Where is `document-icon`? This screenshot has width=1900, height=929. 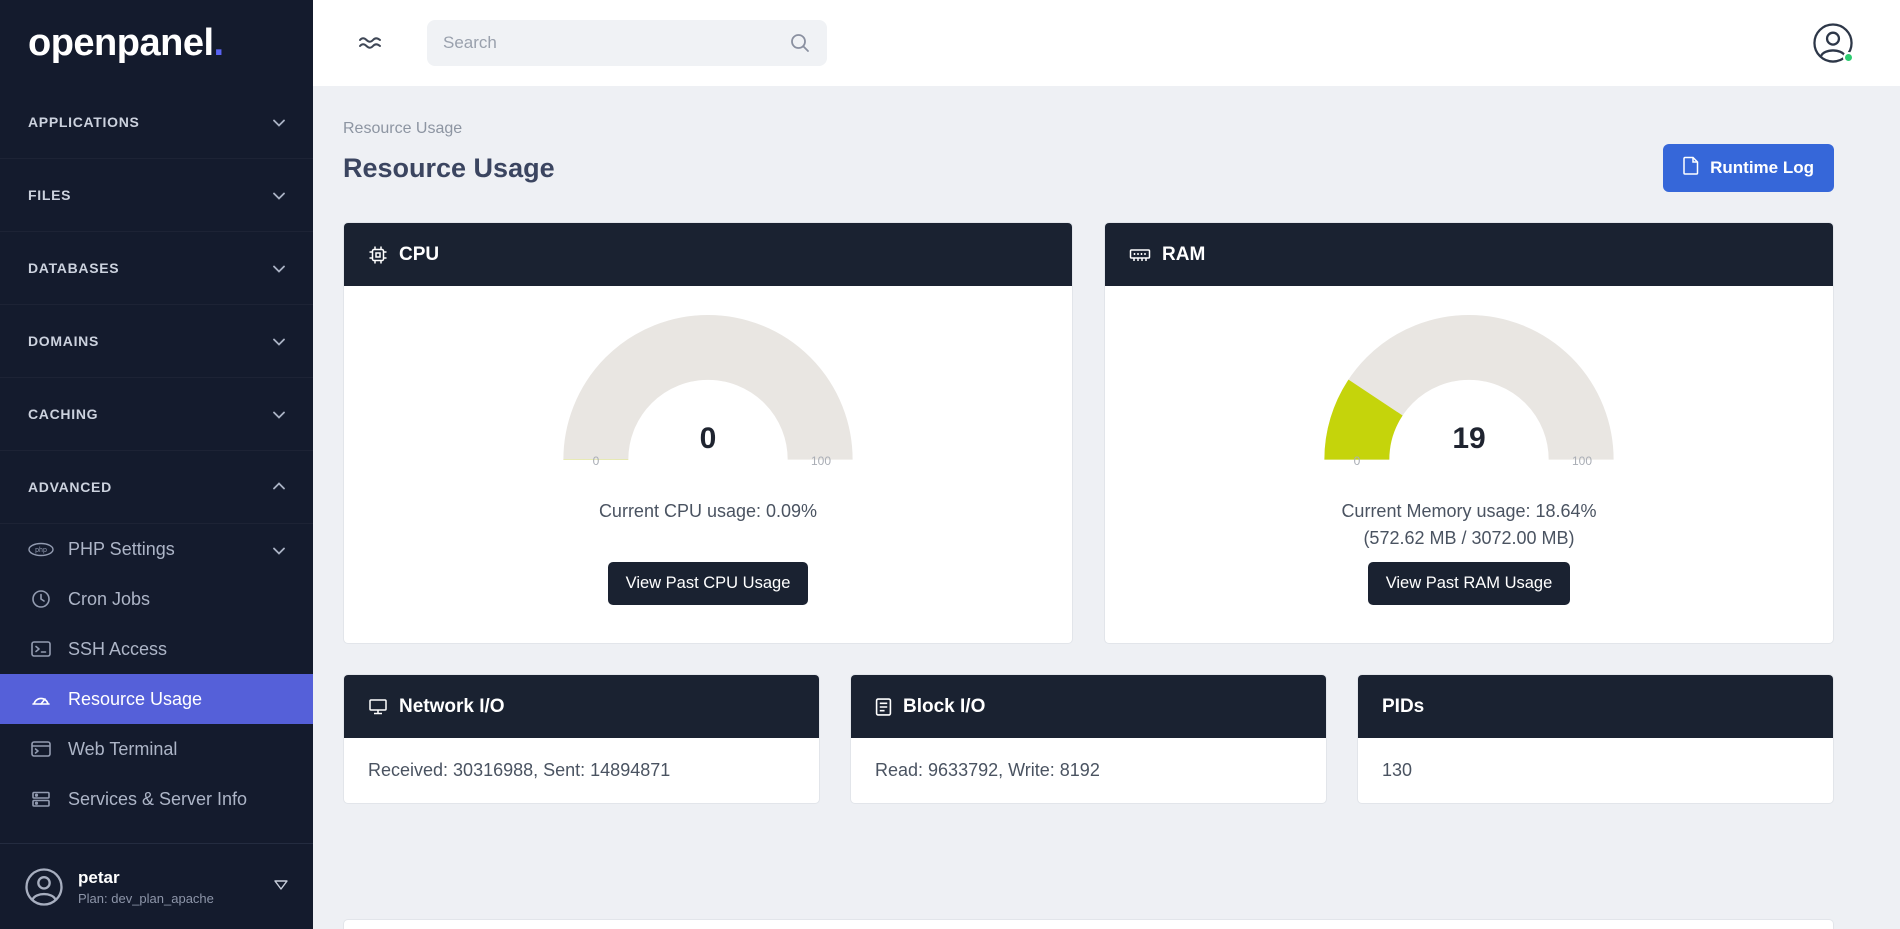 document-icon is located at coordinates (1691, 168).